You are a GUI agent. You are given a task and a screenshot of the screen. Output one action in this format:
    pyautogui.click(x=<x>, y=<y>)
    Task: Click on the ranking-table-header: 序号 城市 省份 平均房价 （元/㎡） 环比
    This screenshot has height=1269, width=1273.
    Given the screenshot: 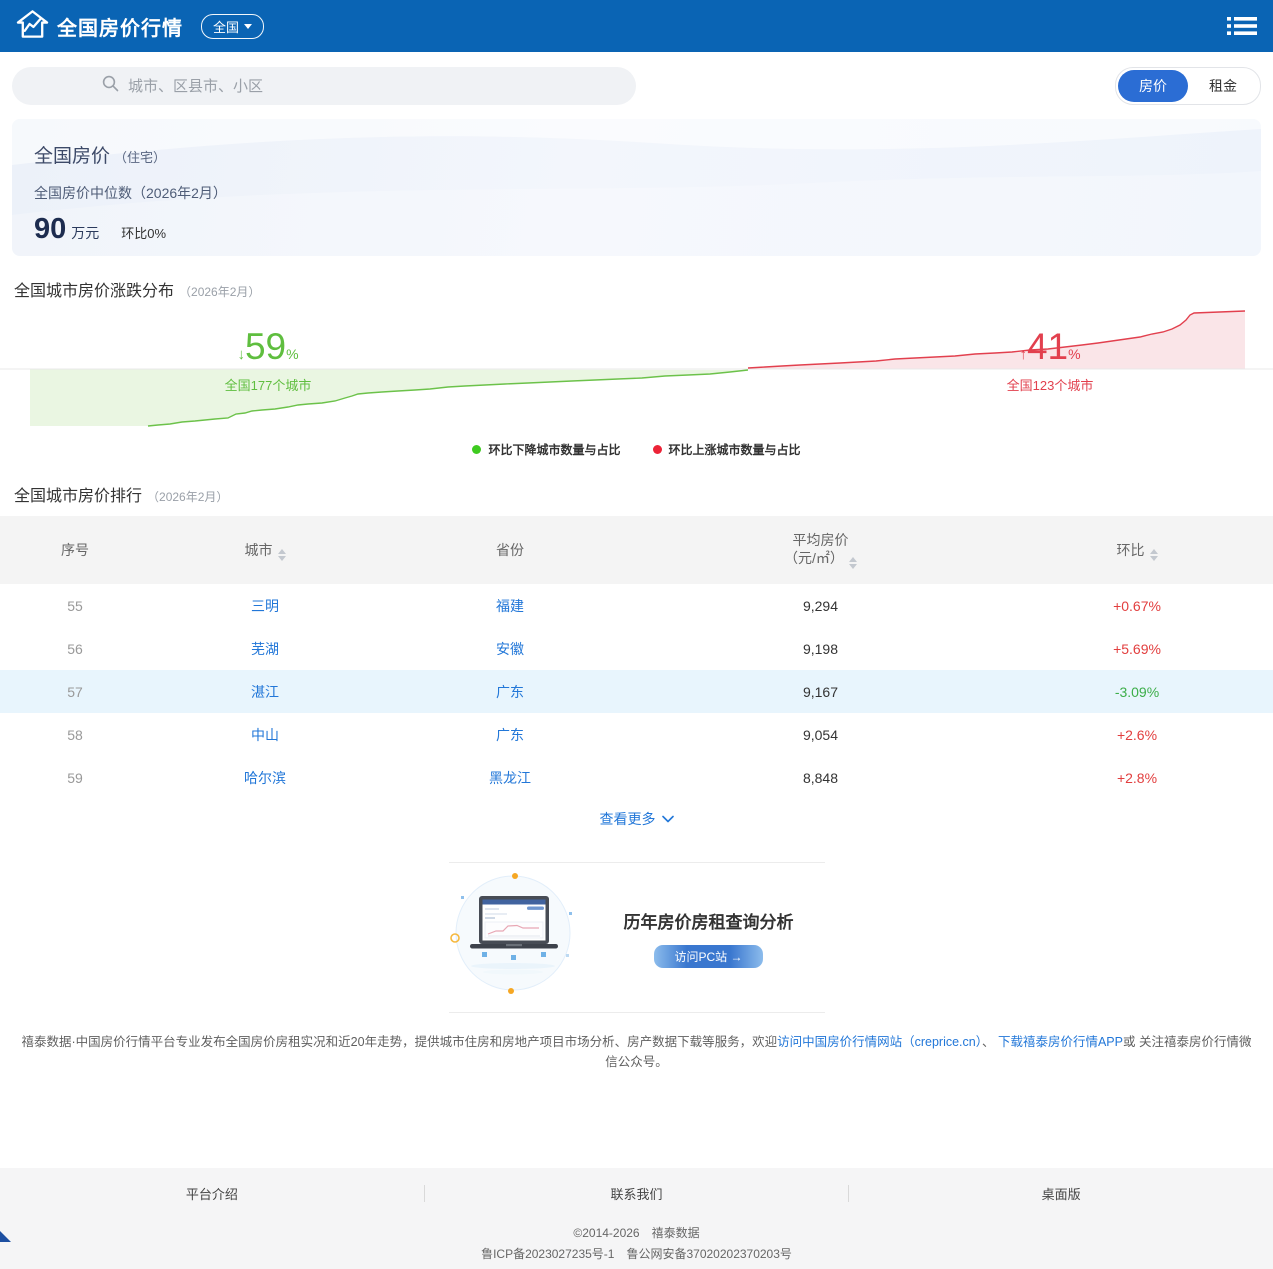 What is the action you would take?
    pyautogui.click(x=636, y=550)
    